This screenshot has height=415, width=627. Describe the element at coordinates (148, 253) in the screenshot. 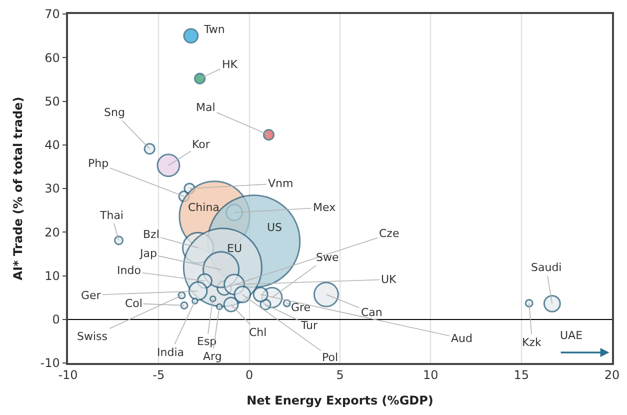

I see `annotation: Jap` at that location.